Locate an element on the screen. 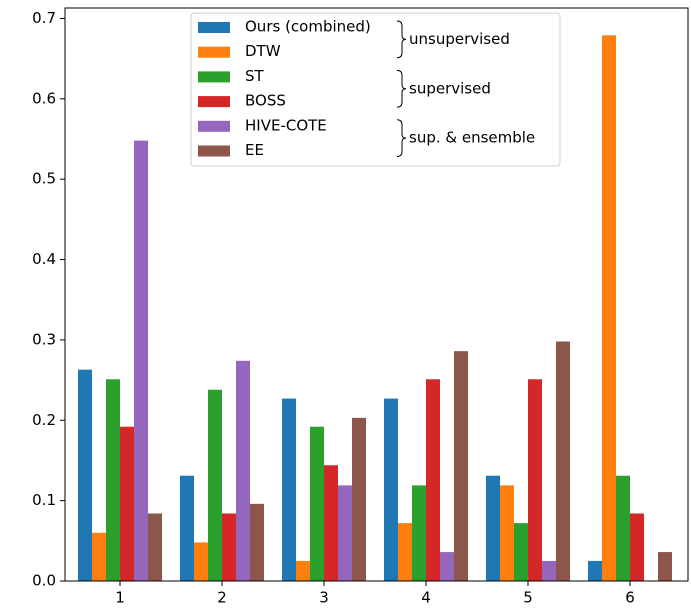 This screenshot has height=611, width=691. legend-group-label: supervised is located at coordinates (450, 88).